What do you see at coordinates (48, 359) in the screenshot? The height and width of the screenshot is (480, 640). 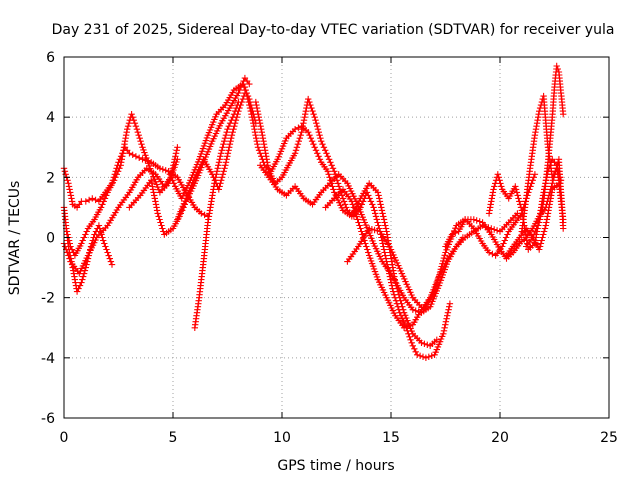 I see `y-tick-label: -4` at bounding box center [48, 359].